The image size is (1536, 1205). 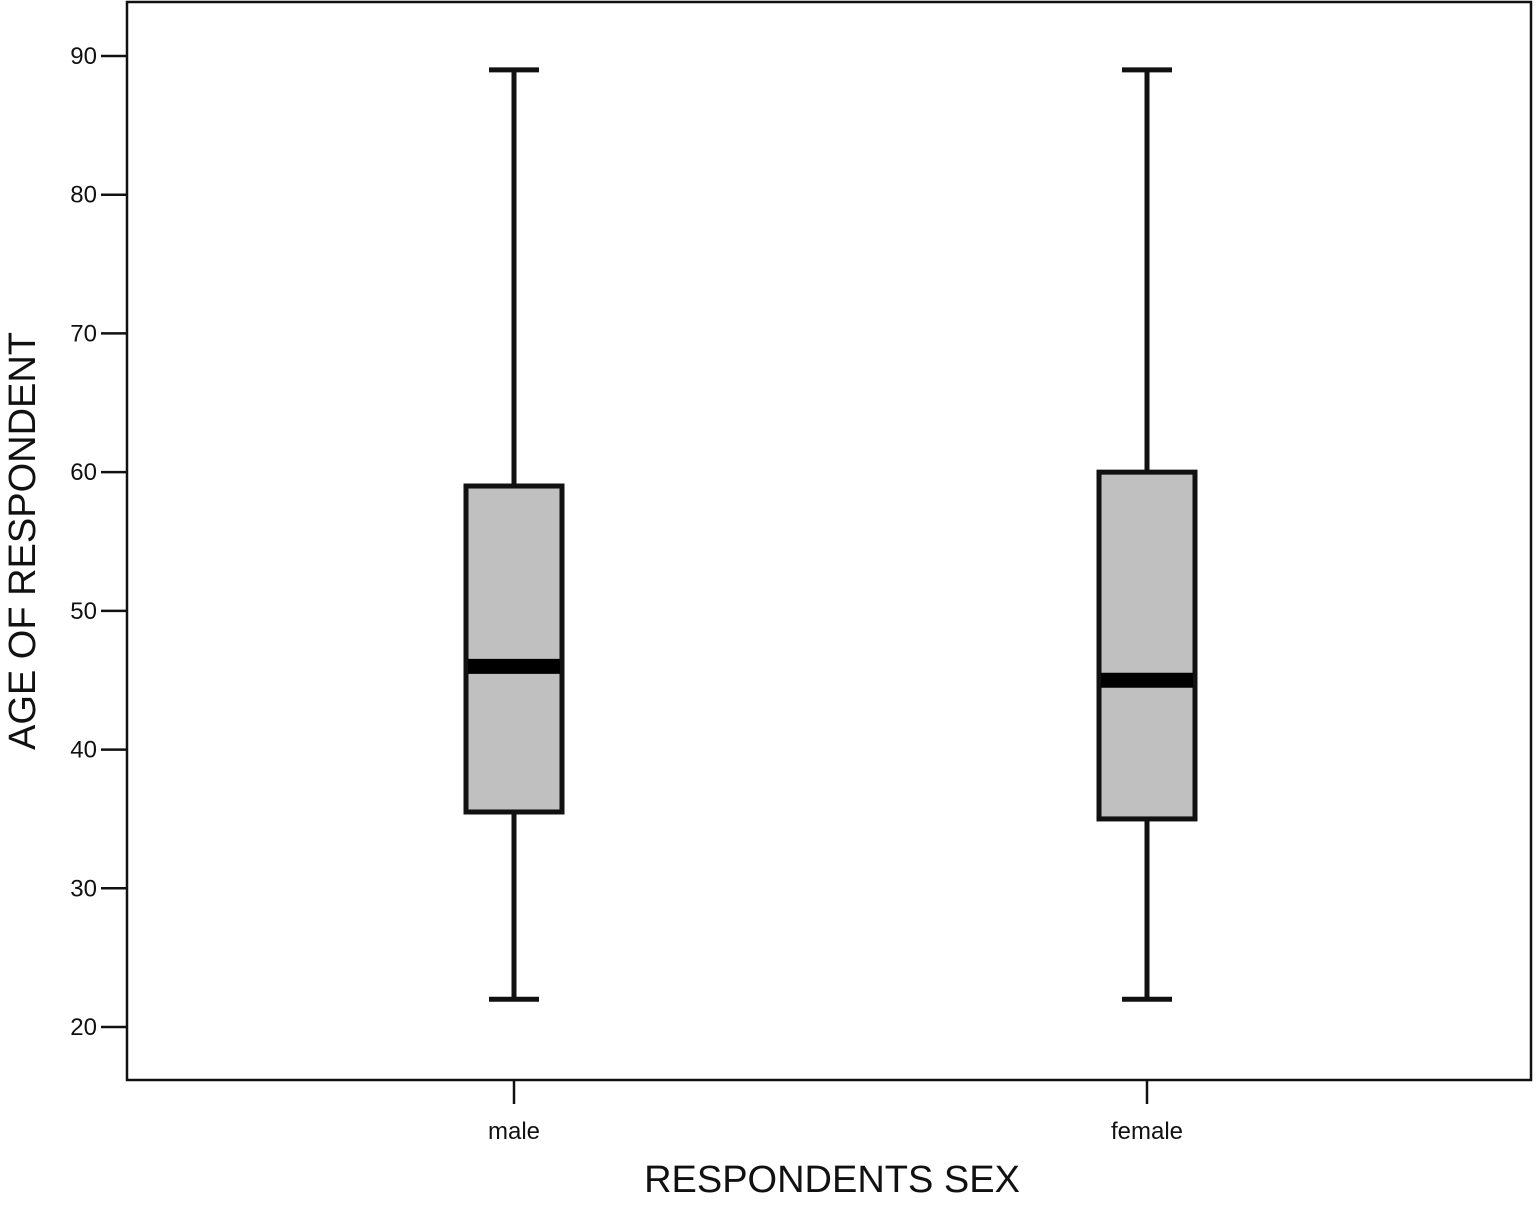 What do you see at coordinates (832, 1180) in the screenshot?
I see `x-axis-title: RESPONDENTS SEX` at bounding box center [832, 1180].